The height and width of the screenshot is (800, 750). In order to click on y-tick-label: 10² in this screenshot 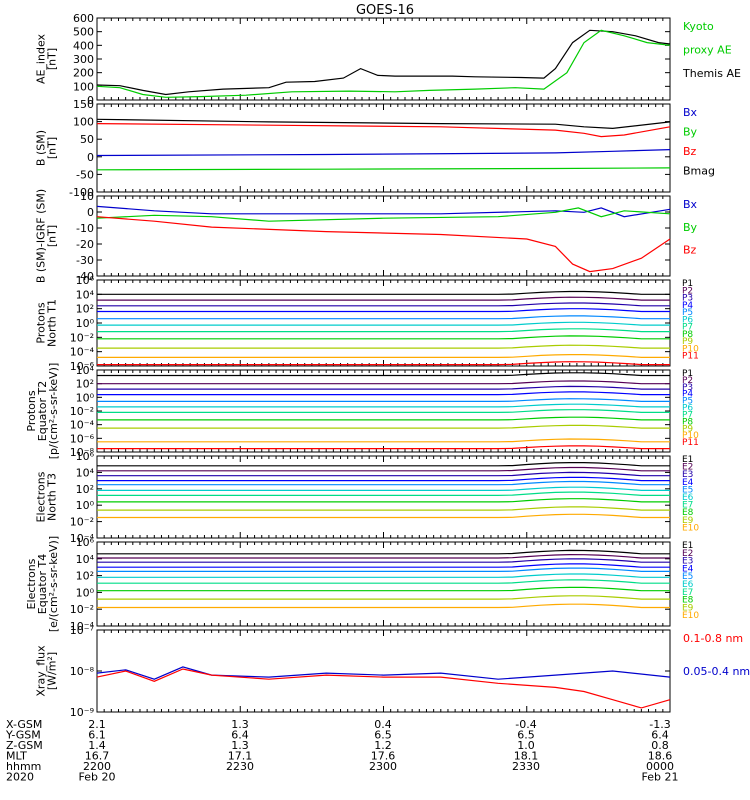, I will do `click(85, 309)`.